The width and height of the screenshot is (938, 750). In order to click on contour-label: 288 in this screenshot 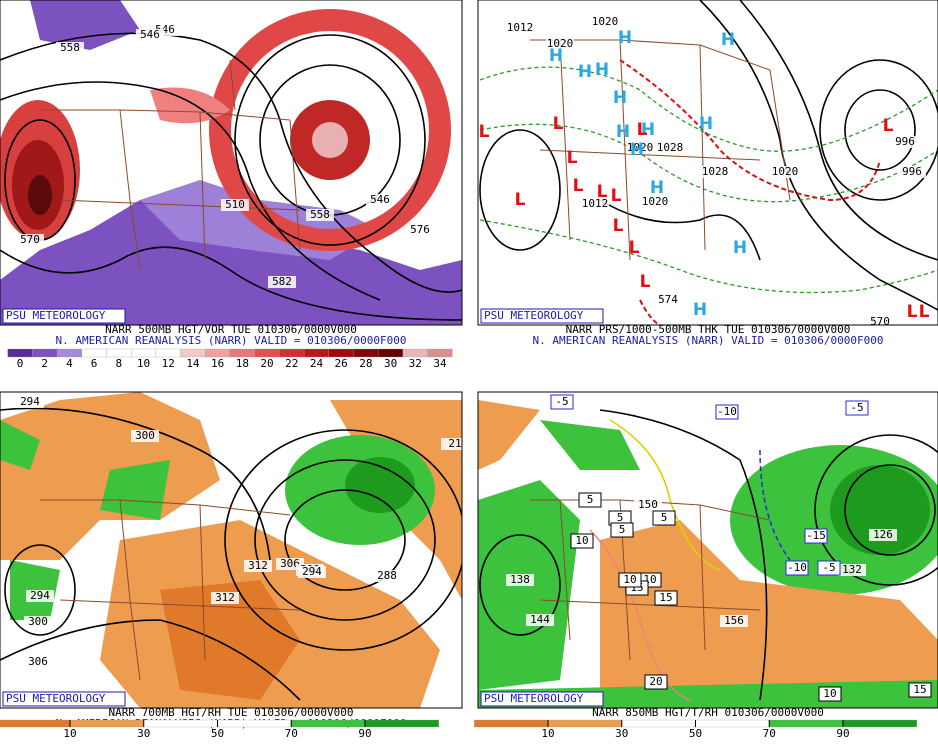, I will do `click(387, 575)`.